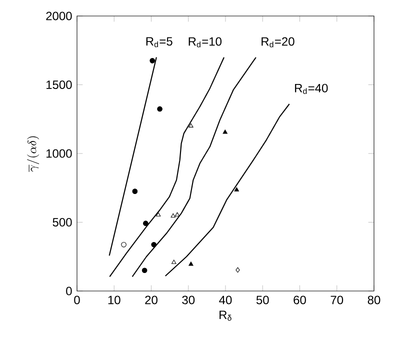 This screenshot has width=400, height=350. Describe the element at coordinates (59, 16) in the screenshot. I see `y-tick-label: 2000` at that location.